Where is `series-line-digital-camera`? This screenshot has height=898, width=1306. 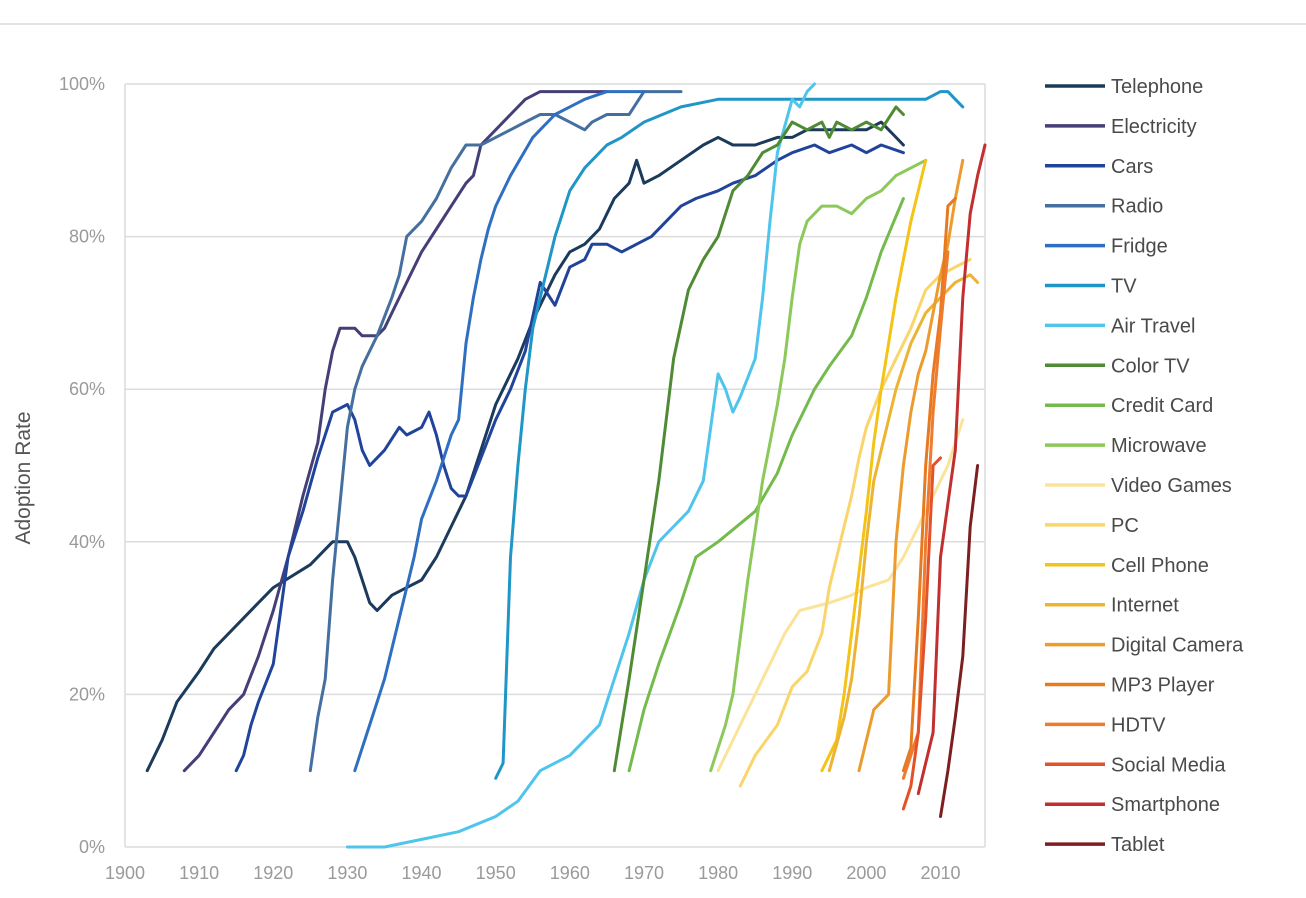 series-line-digital-camera is located at coordinates (911, 465).